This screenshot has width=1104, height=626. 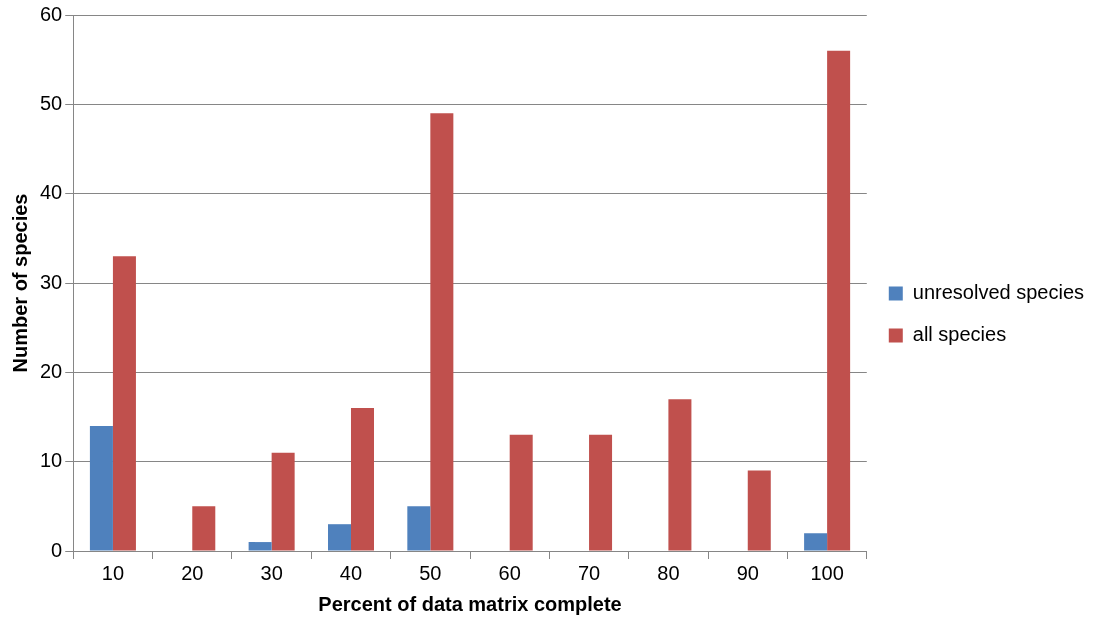 I want to click on x-tick-label: 70, so click(x=589, y=572).